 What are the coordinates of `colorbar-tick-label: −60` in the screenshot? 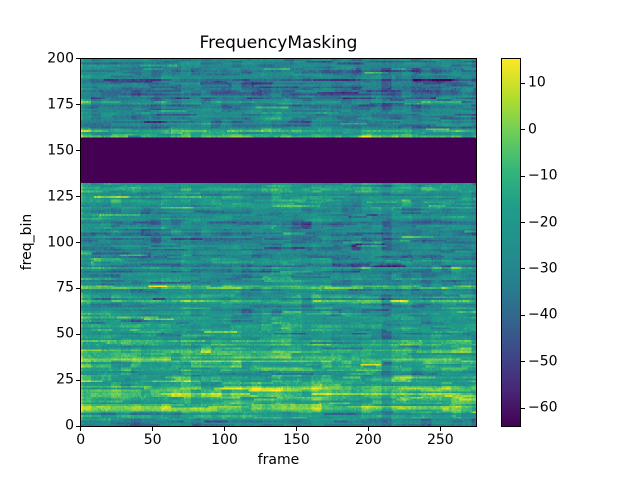 It's located at (543, 407).